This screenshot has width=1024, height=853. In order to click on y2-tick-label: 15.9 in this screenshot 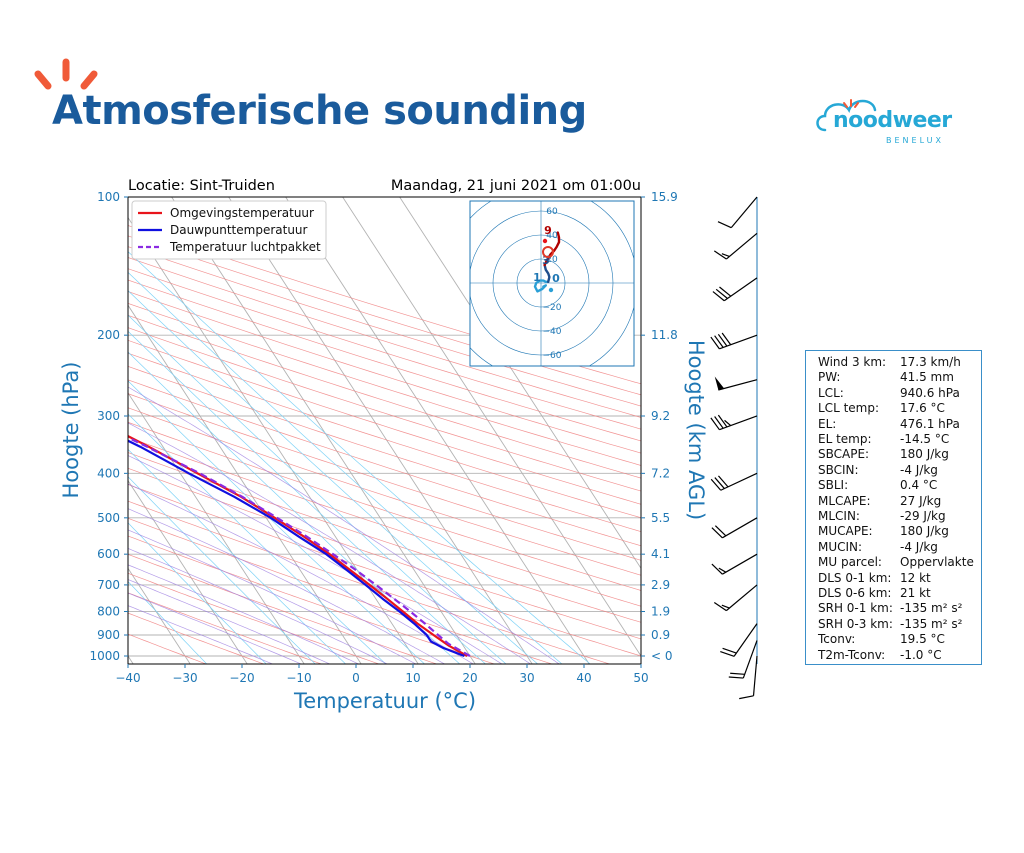, I will do `click(664, 197)`.